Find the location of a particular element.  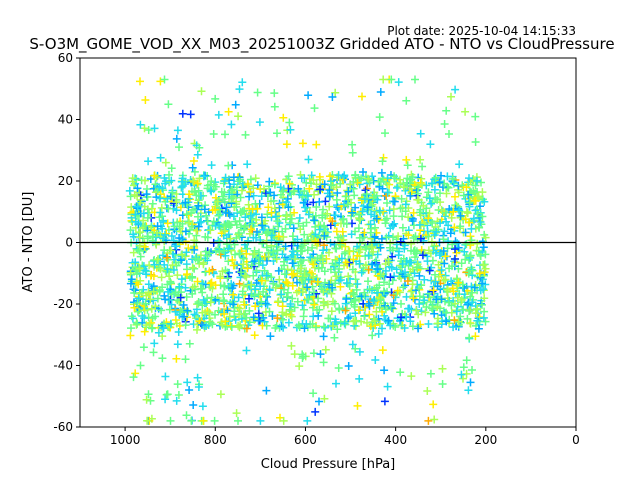

x-axis-ticks: 1000 800 600 400 200 0 is located at coordinates (345, 437).